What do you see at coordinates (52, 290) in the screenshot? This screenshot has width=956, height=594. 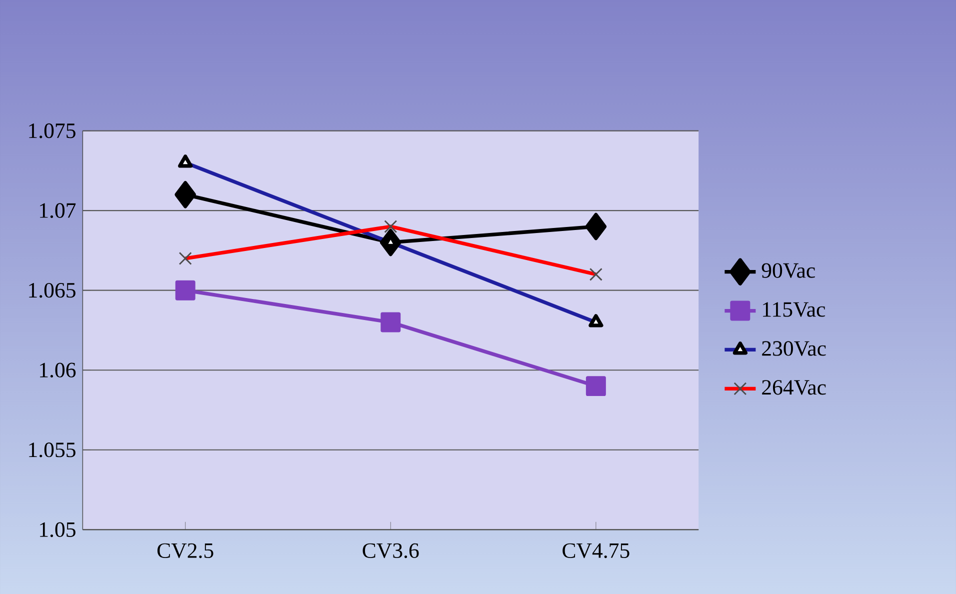 I see `y-tick-label: 1.065` at bounding box center [52, 290].